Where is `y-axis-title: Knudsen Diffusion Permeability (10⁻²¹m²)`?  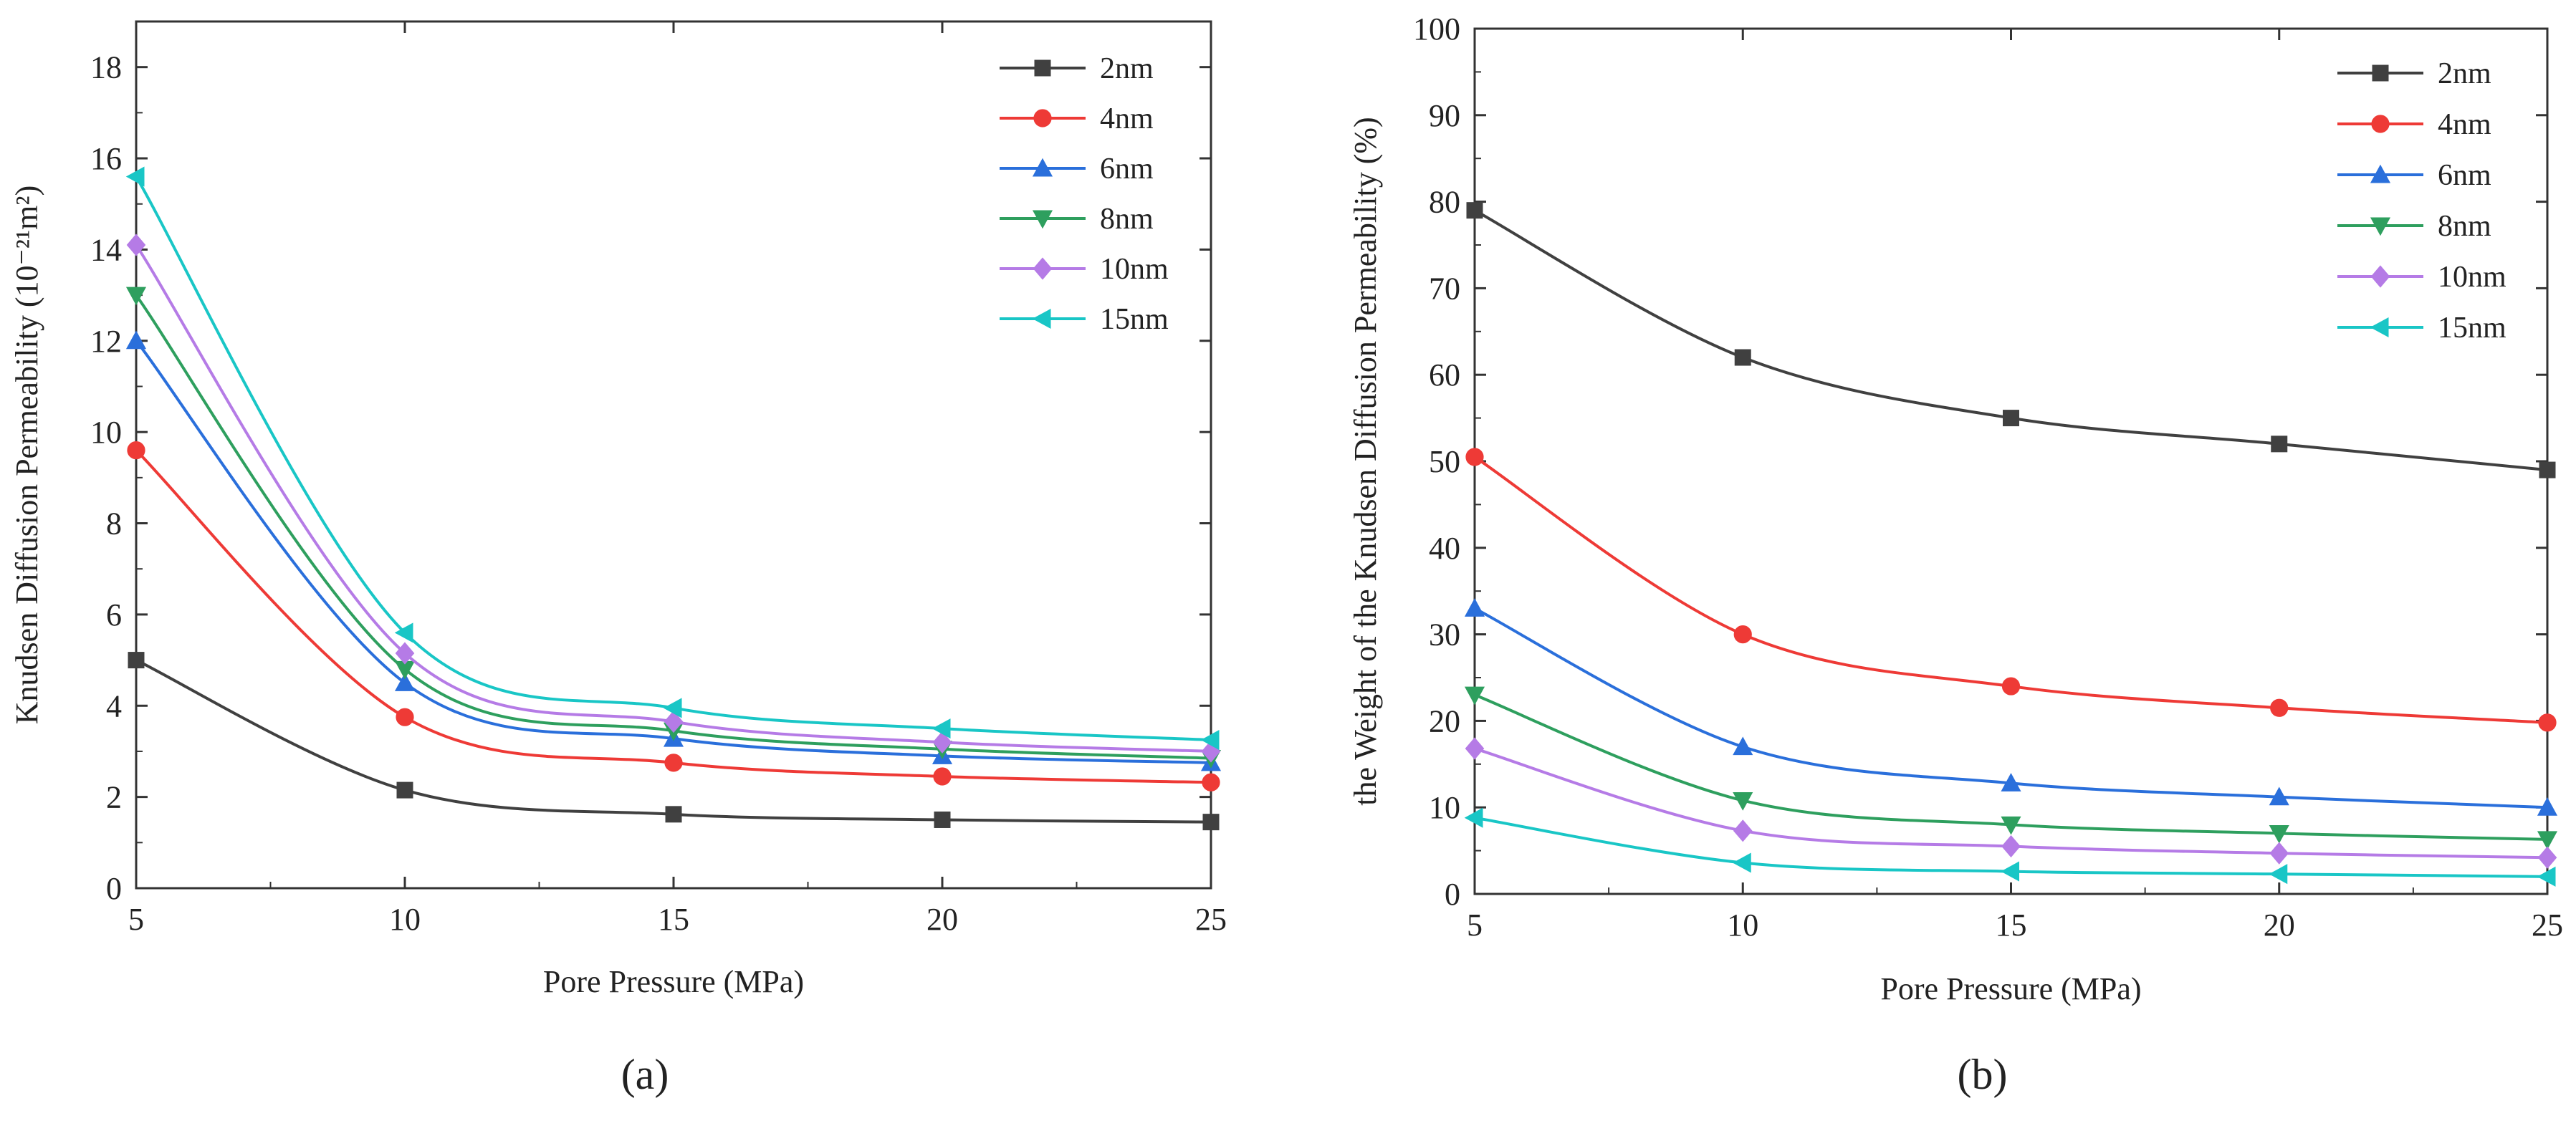 y-axis-title: Knudsen Diffusion Permeability (10⁻²¹m²) is located at coordinates (26, 455).